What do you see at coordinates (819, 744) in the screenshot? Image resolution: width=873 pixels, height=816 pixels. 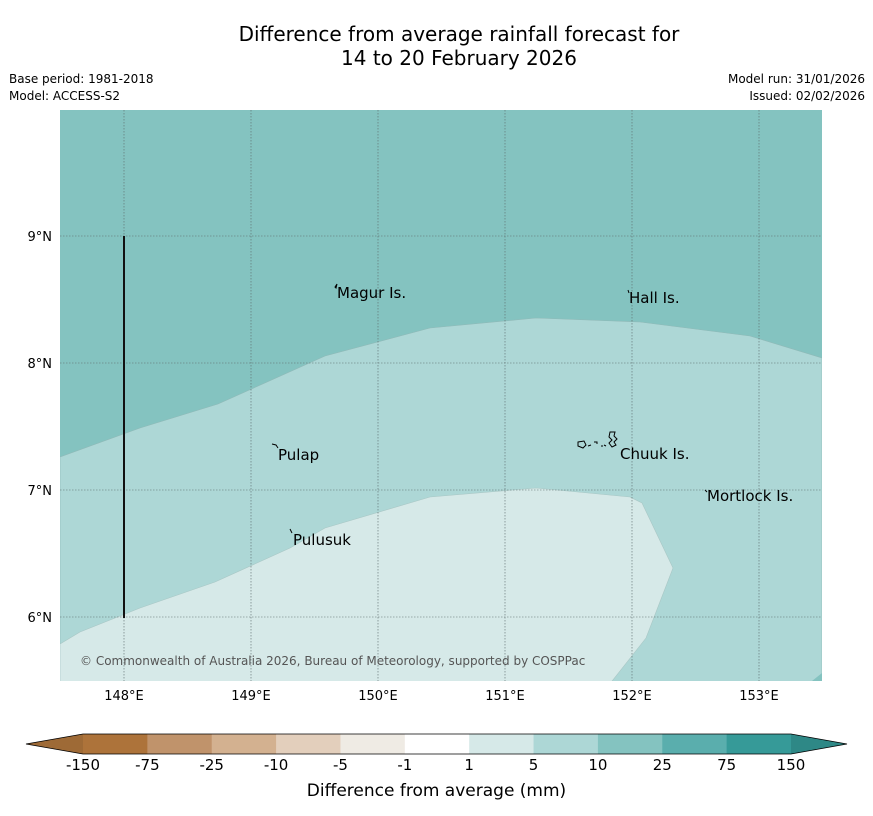 I see `colorbar-extend-high` at bounding box center [819, 744].